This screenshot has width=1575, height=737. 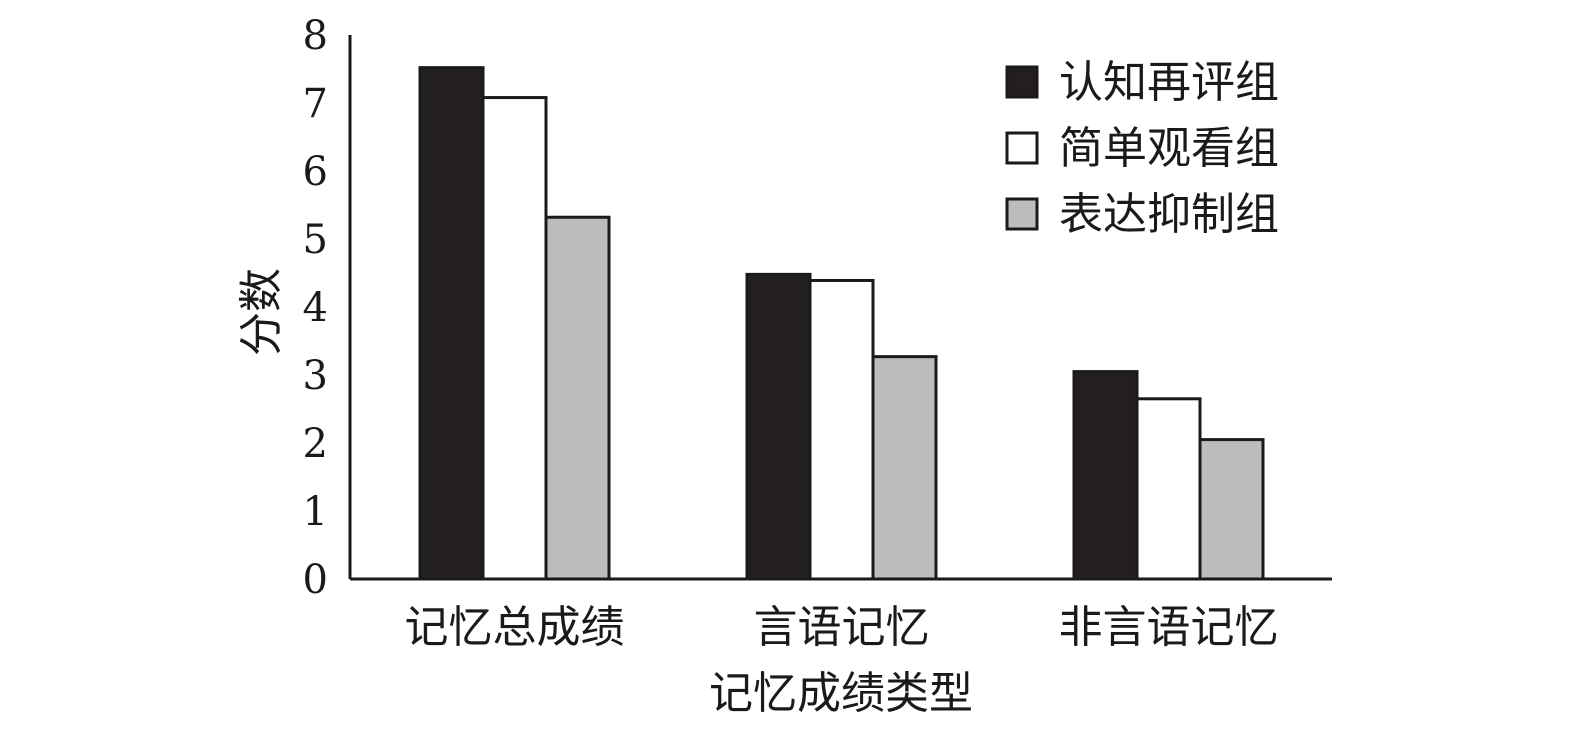 I want to click on y-tick-label: 3, so click(x=315, y=376).